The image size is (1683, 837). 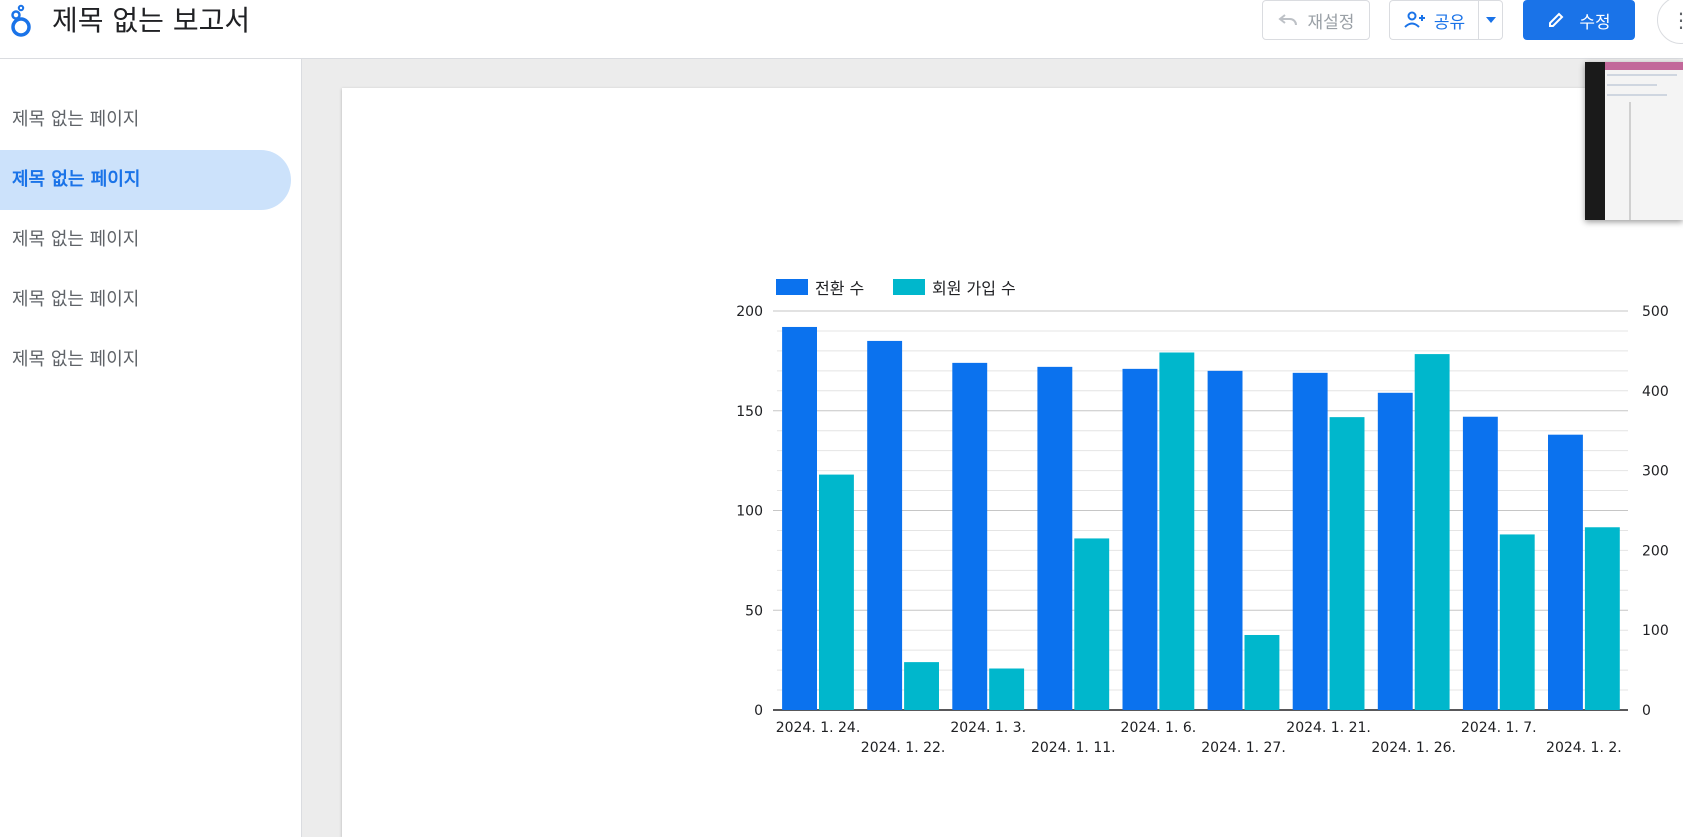 What do you see at coordinates (151, 20) in the screenshot?
I see `report-title: 제목 없는 보고서` at bounding box center [151, 20].